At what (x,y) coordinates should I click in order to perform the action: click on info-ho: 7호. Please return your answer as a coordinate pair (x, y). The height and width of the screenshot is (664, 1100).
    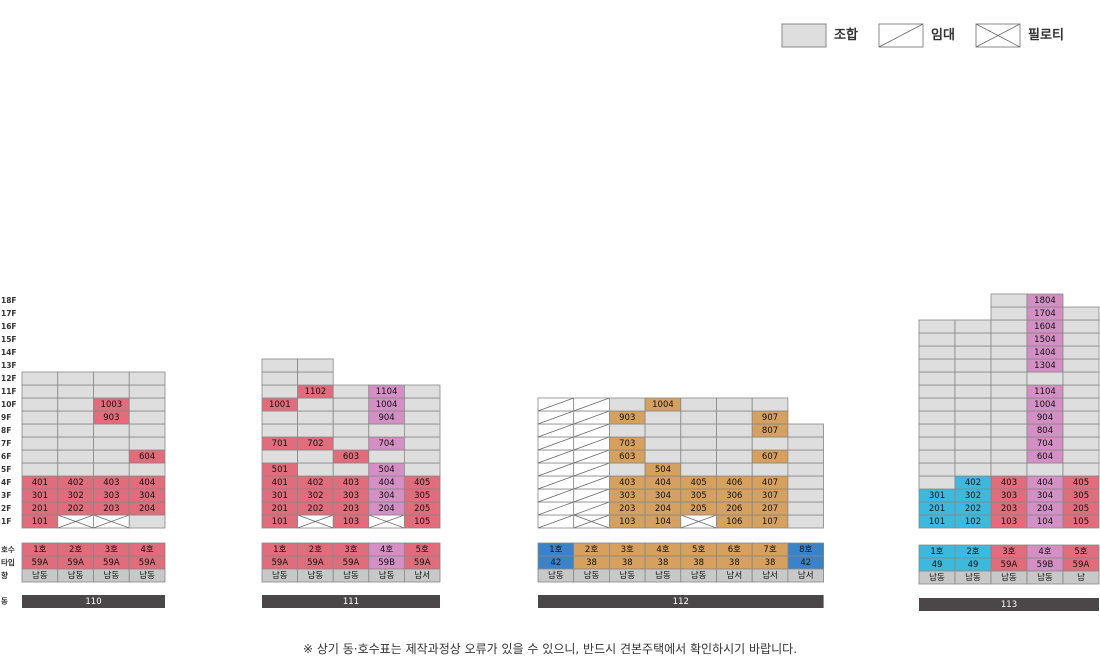
    Looking at the image, I should click on (769, 550).